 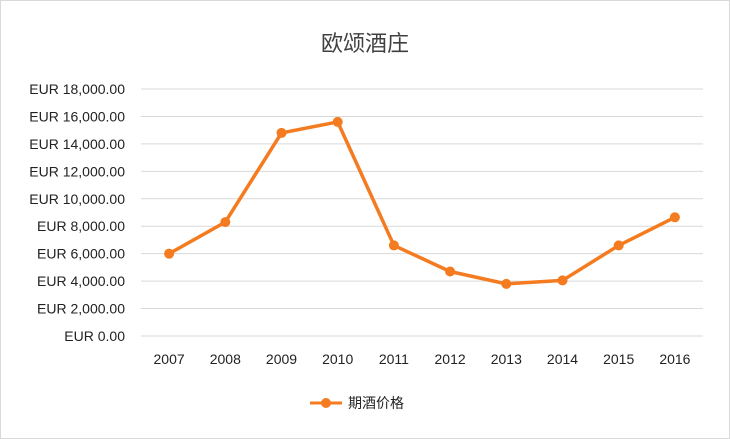 I want to click on y-tick-label: EUR 2,000.00, so click(x=81, y=309).